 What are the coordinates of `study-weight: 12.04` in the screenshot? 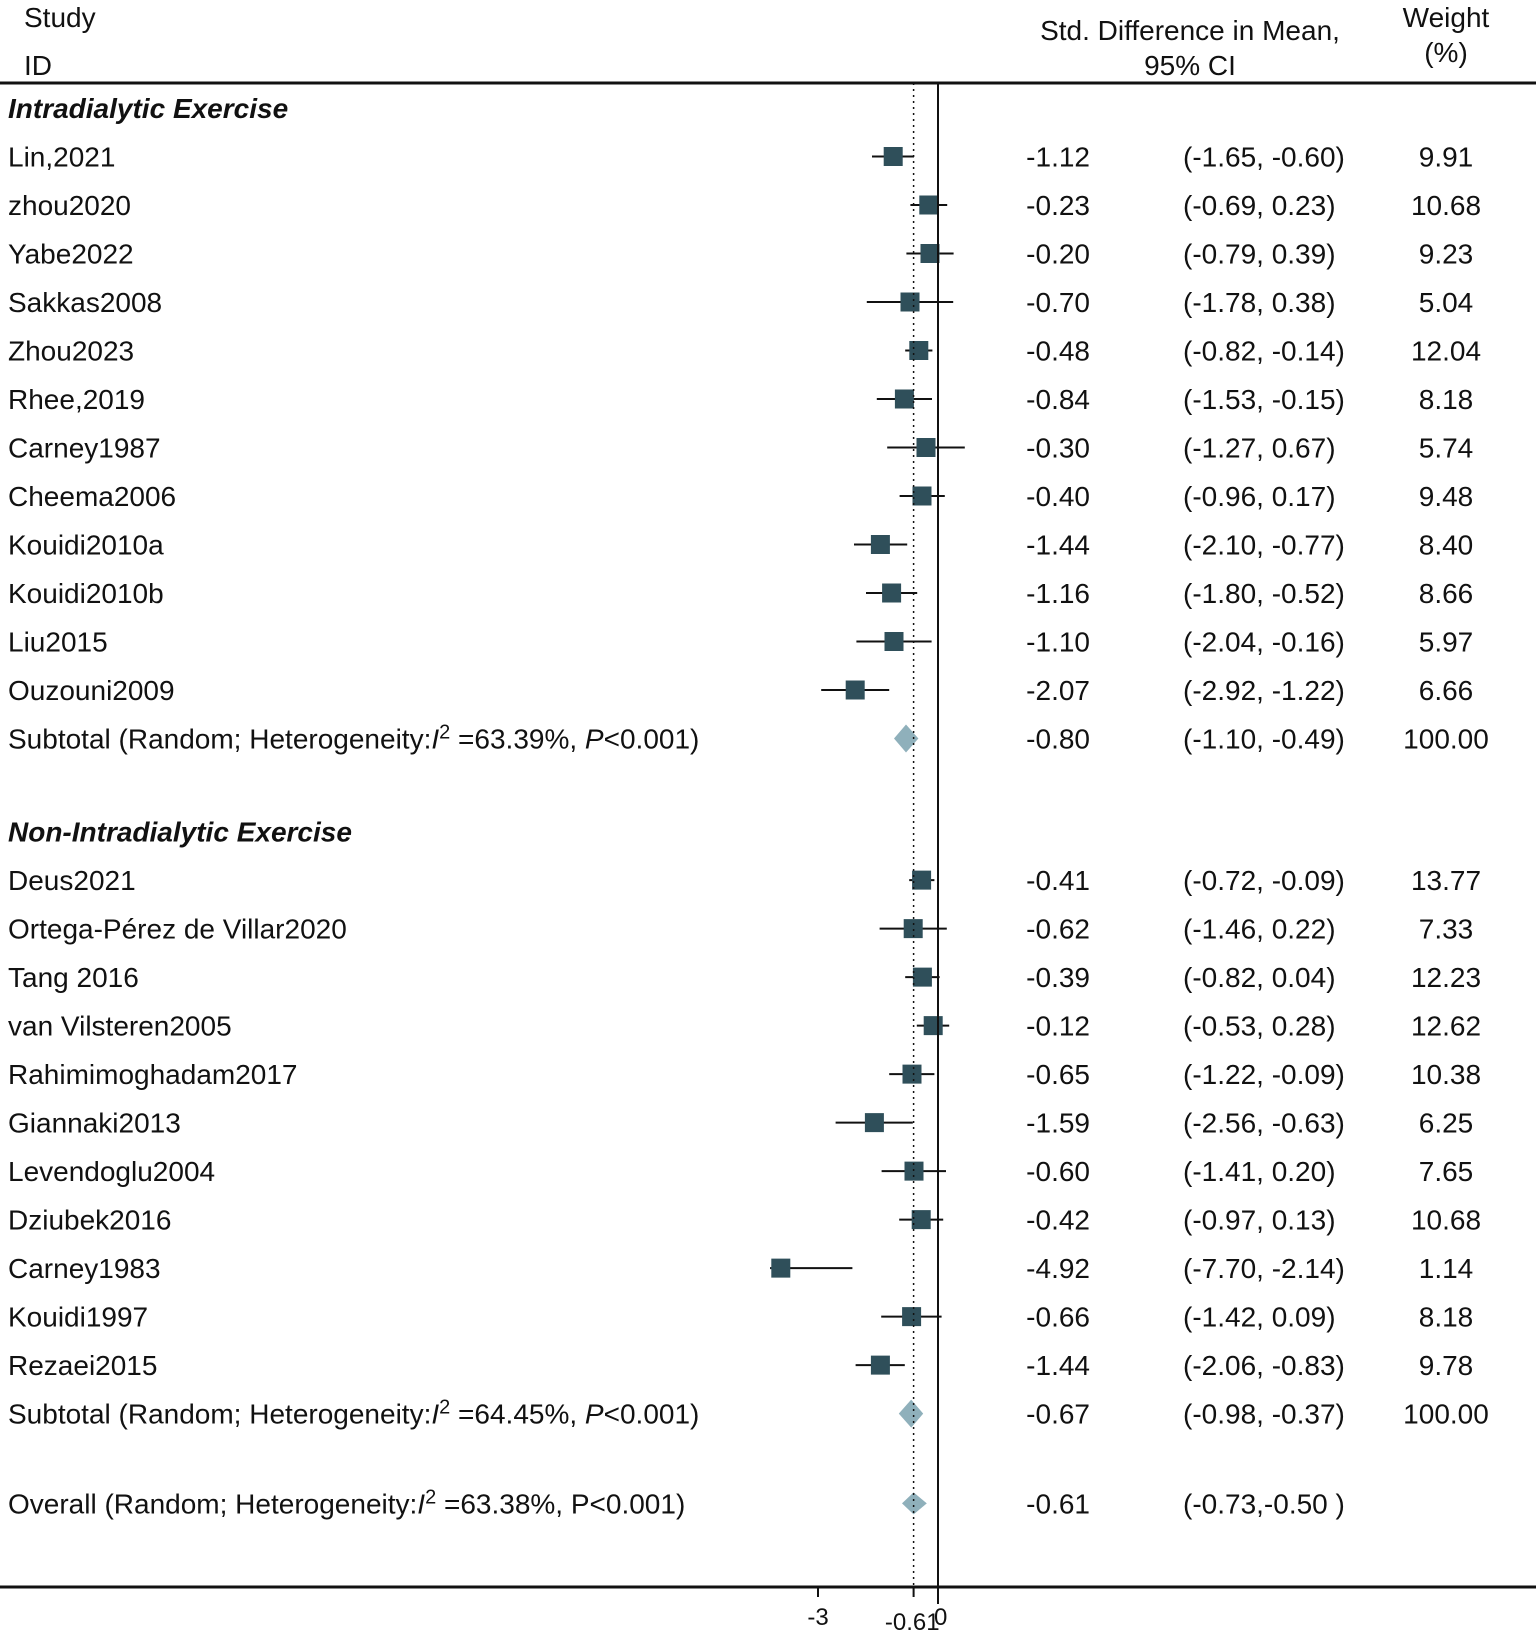 It's located at (1446, 351).